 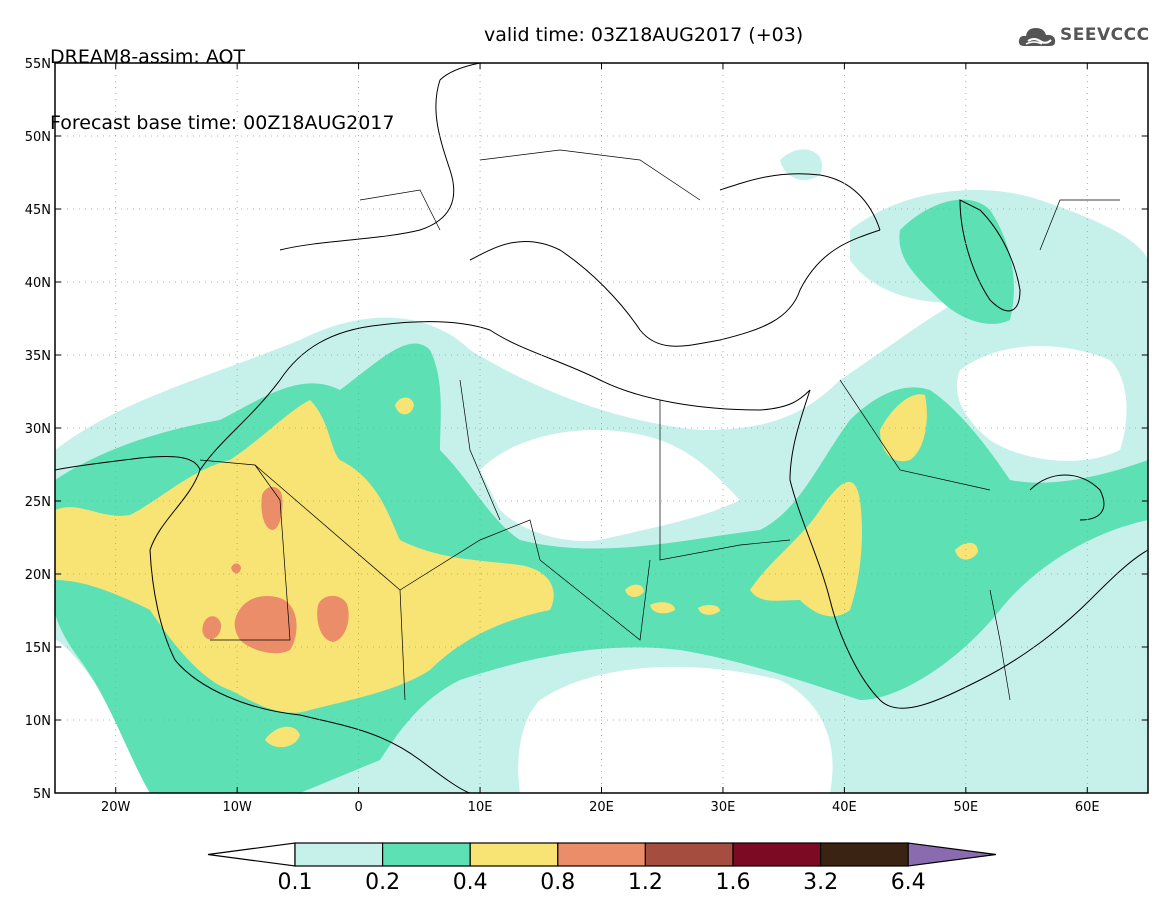 What do you see at coordinates (908, 882) in the screenshot?
I see `legend-label: 6.4` at bounding box center [908, 882].